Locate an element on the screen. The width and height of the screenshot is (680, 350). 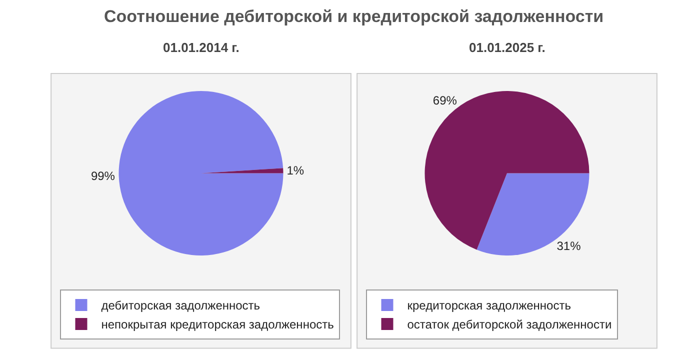
legend-label: остаток дебиторской задолженности is located at coordinates (509, 325).